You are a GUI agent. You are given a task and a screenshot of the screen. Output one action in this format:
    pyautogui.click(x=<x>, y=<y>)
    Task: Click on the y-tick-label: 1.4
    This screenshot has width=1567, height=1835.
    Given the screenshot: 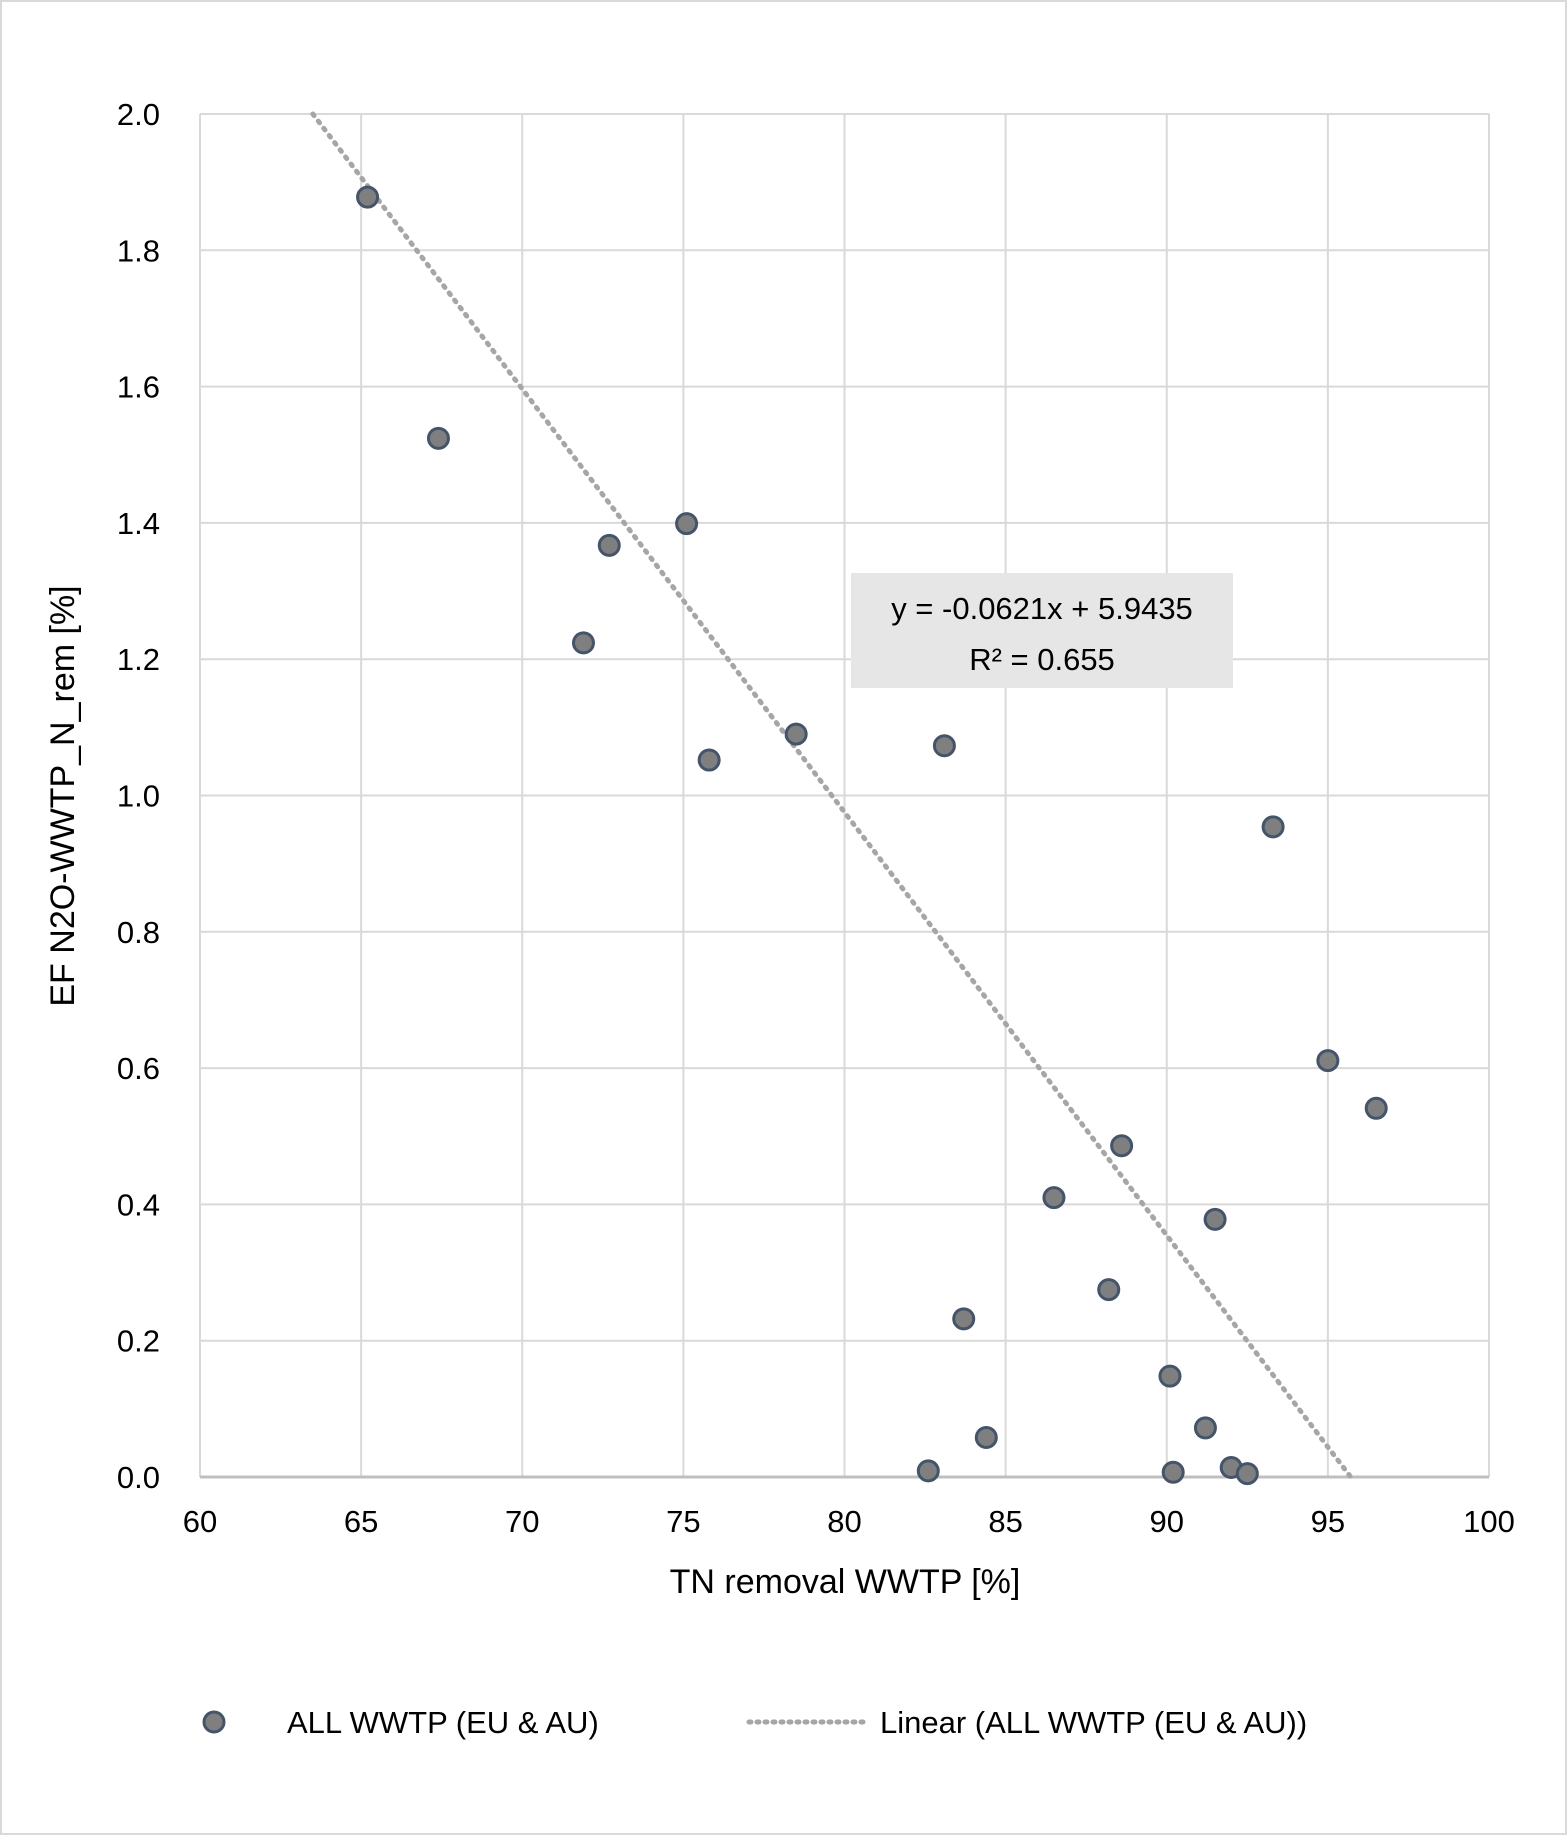 What is the action you would take?
    pyautogui.click(x=138, y=523)
    